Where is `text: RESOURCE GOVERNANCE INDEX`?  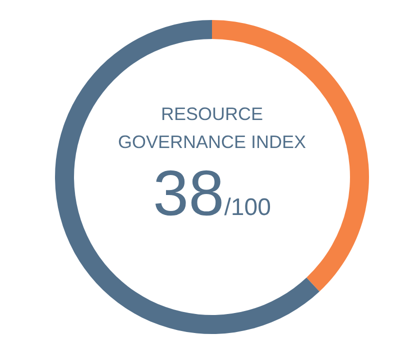 text: RESOURCE GOVERNANCE INDEX is located at coordinates (212, 128).